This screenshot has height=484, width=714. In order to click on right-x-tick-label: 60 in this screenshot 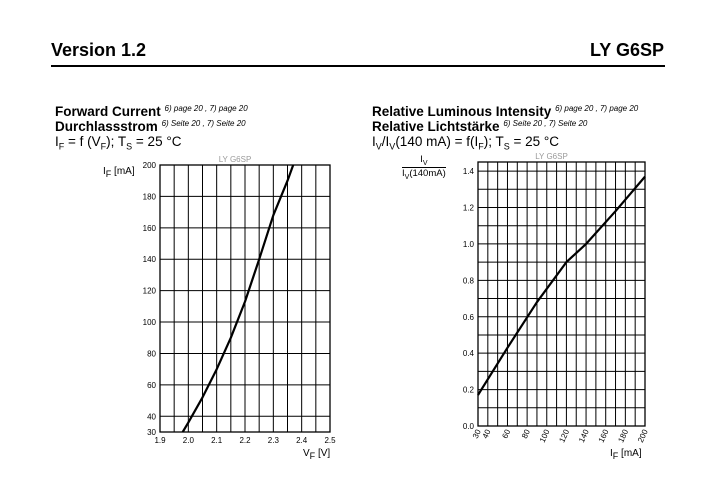, I will do `click(506, 434)`.